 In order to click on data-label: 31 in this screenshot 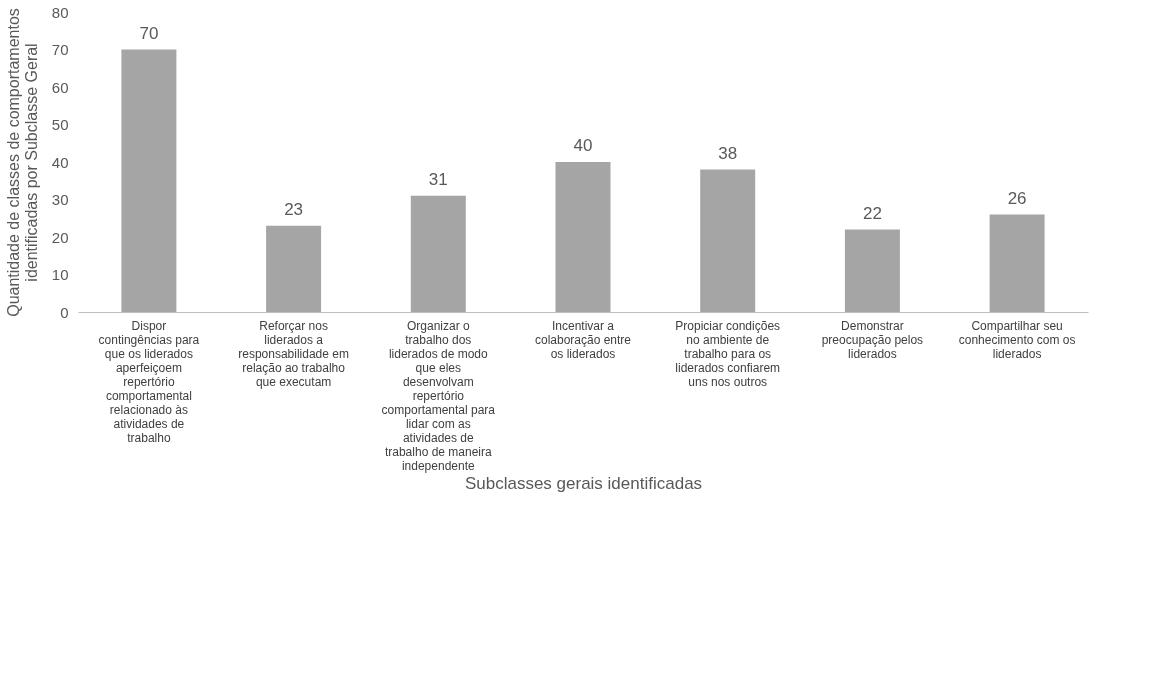, I will do `click(438, 179)`.